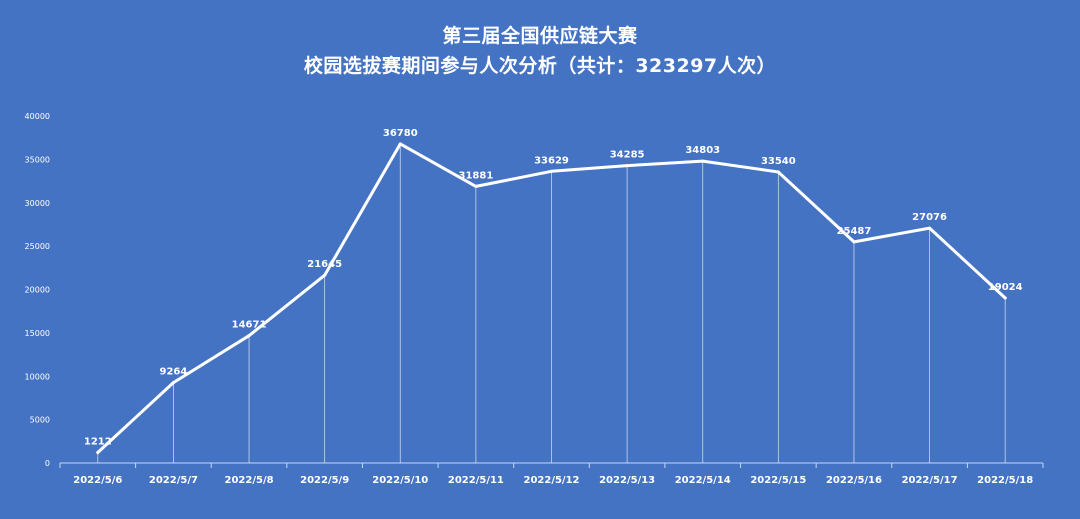 Image resolution: width=1080 pixels, height=519 pixels. What do you see at coordinates (400, 480) in the screenshot?
I see `x-tick-label: 2022/5/10` at bounding box center [400, 480].